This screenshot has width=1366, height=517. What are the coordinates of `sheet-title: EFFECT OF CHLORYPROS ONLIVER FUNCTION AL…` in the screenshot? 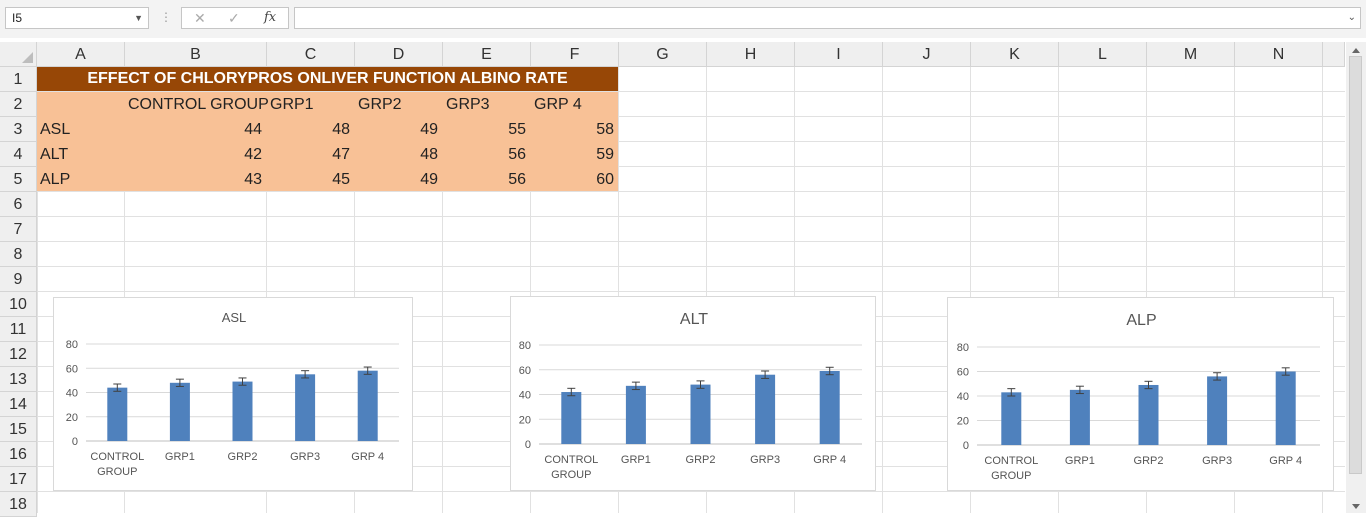 It's located at (327, 79).